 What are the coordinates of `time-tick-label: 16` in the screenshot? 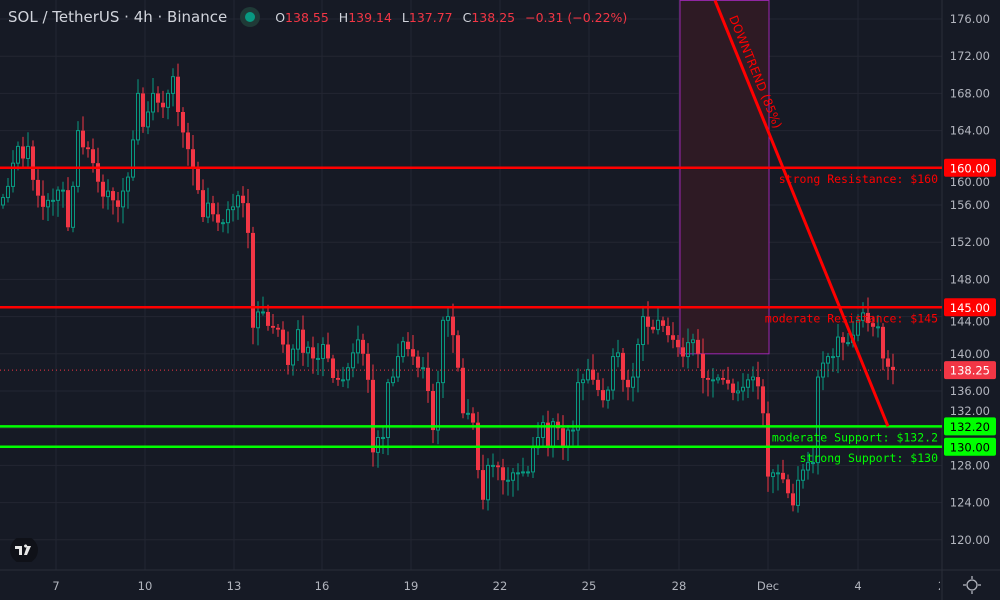 It's located at (322, 586).